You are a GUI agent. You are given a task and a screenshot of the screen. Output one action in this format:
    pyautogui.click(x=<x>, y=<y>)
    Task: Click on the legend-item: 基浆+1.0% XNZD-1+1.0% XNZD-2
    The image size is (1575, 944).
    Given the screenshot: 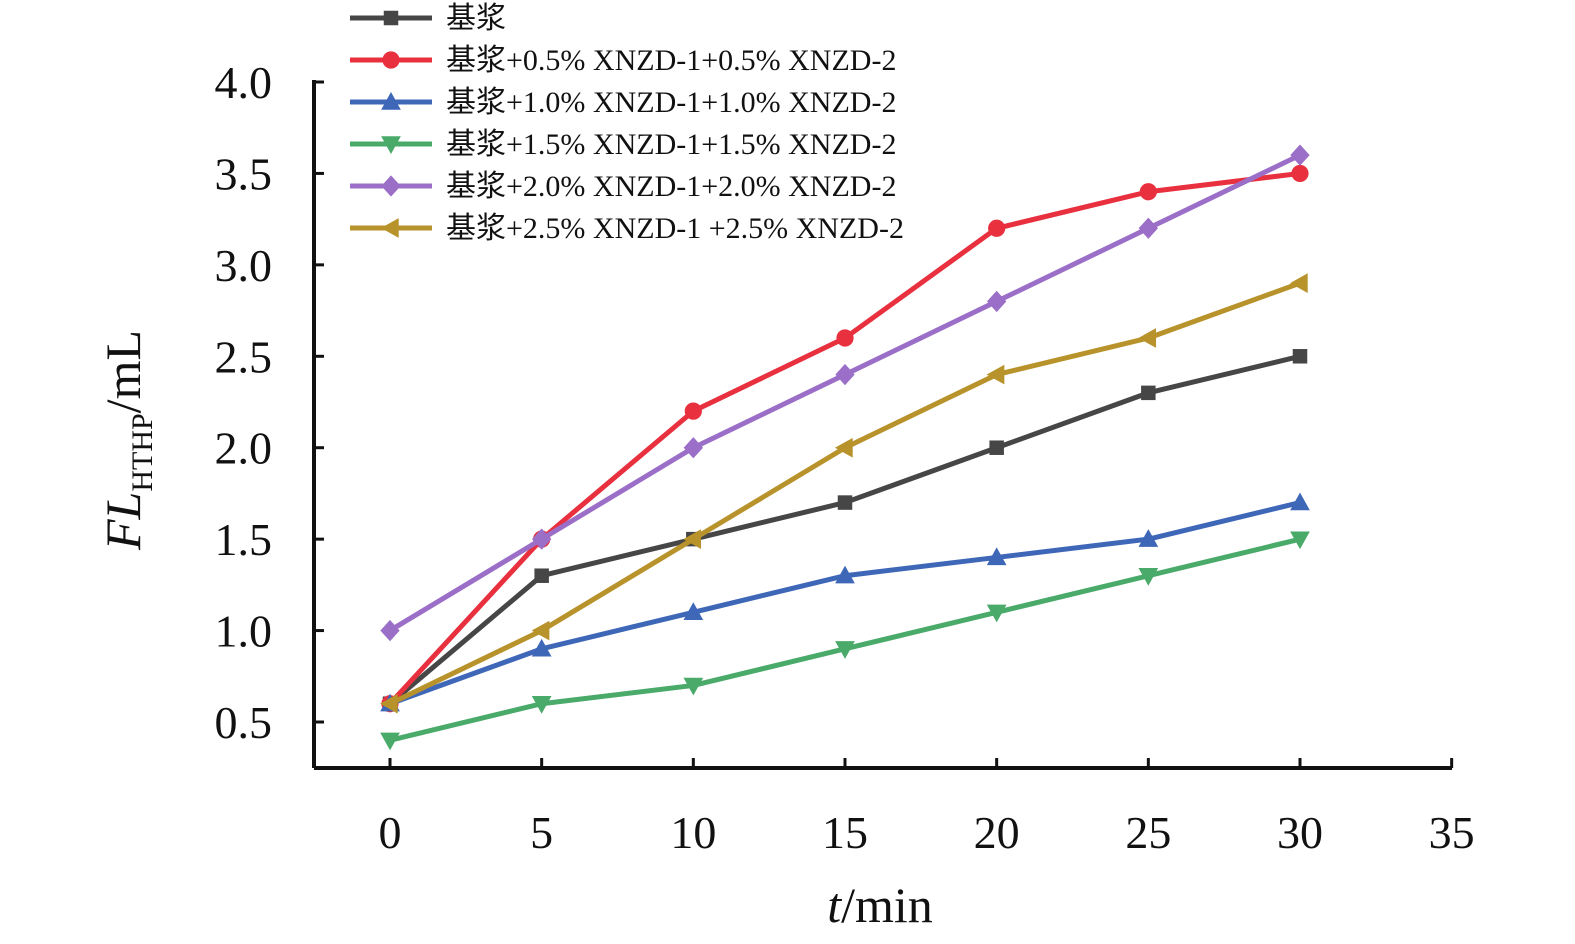 What is the action you would take?
    pyautogui.click(x=623, y=102)
    